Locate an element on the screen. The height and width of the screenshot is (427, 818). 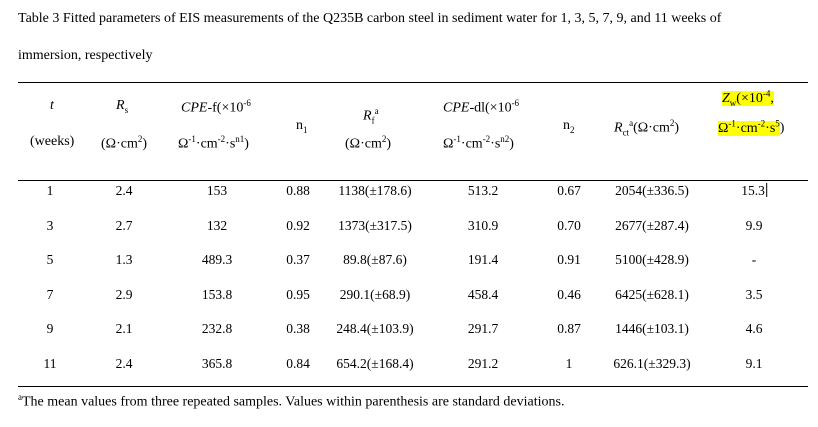
header-rs: Rs is located at coordinates (122, 106).